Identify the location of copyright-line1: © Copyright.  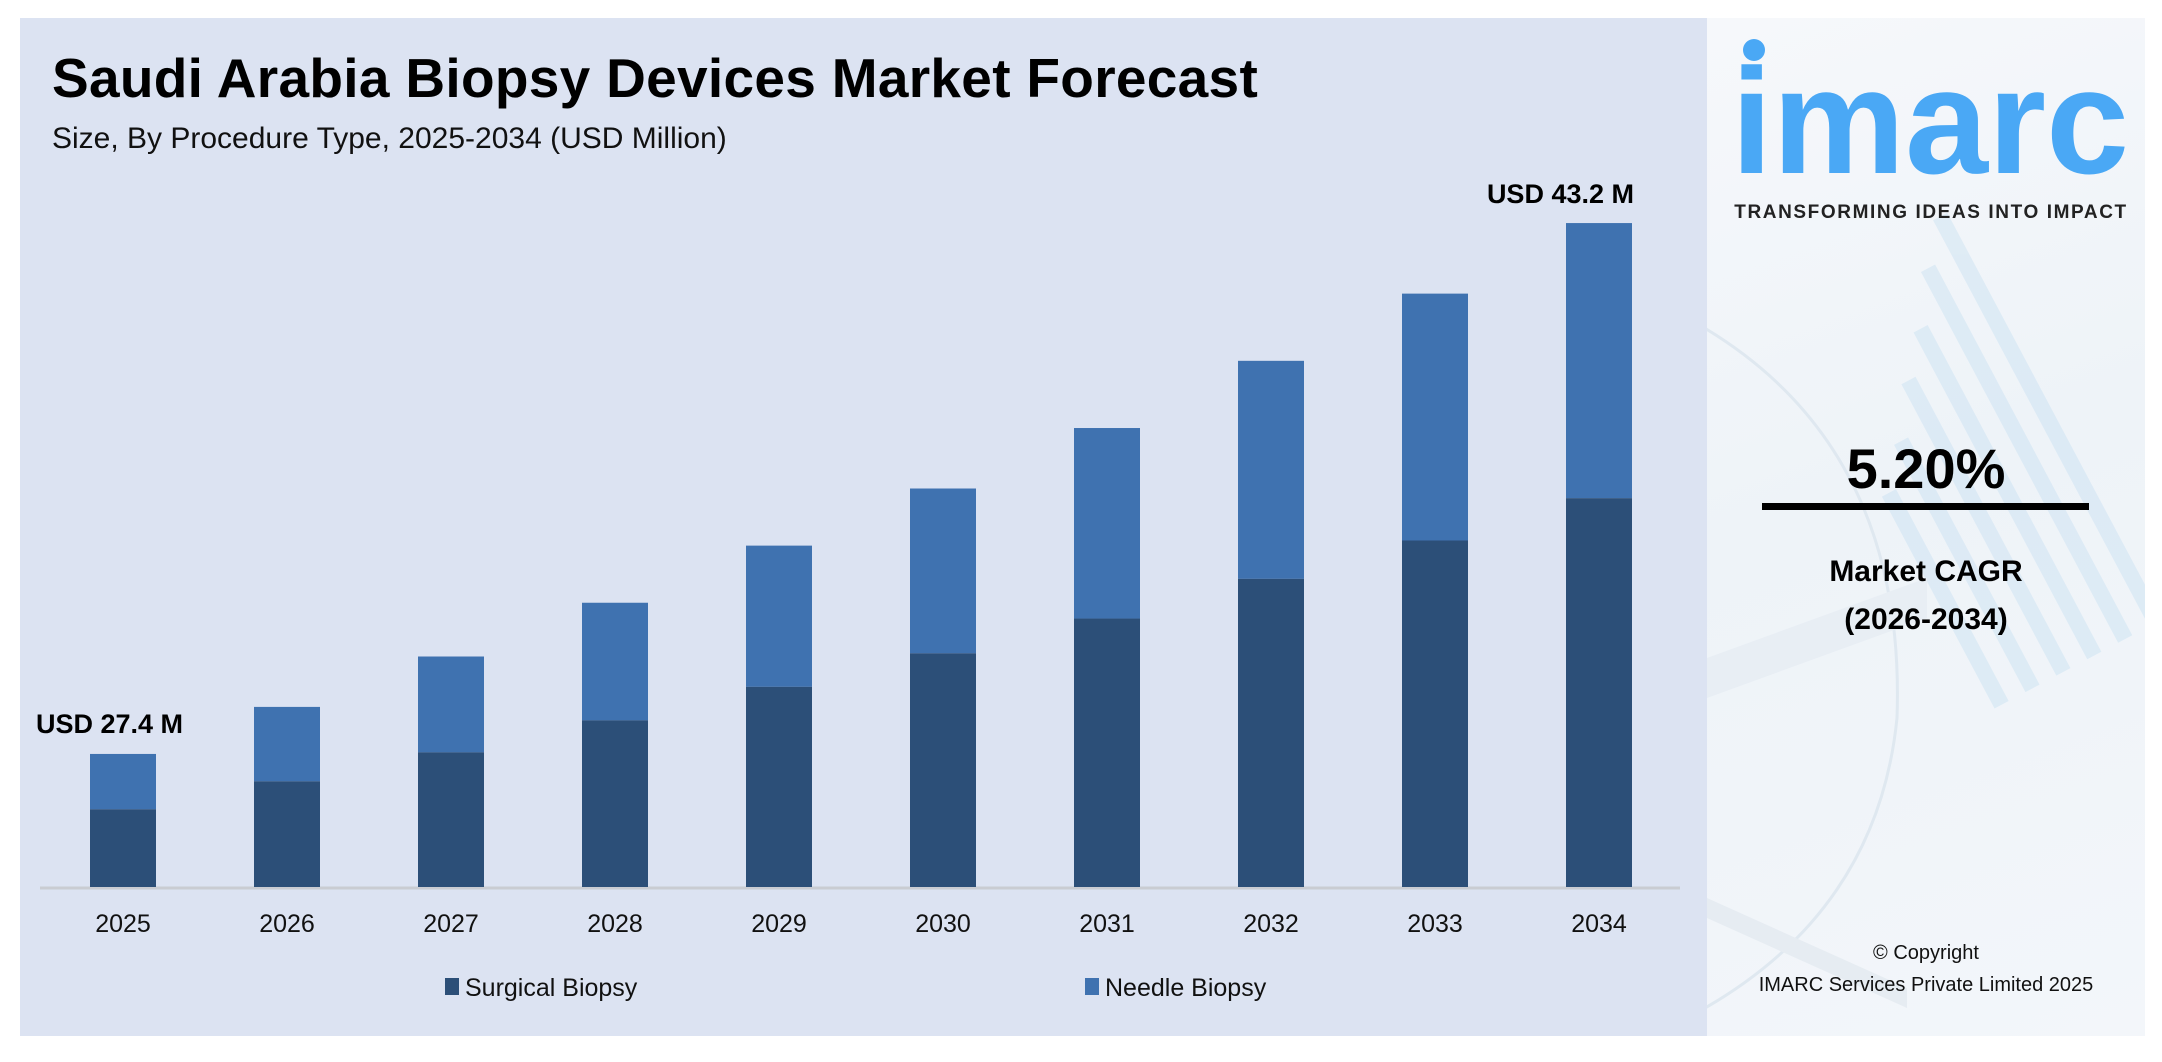
(1926, 953).